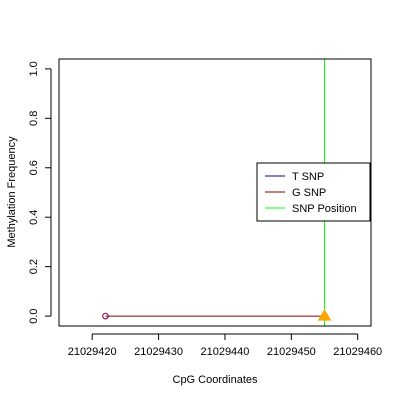 The height and width of the screenshot is (400, 400). What do you see at coordinates (92, 352) in the screenshot?
I see `x-tick-label: 21029420` at bounding box center [92, 352].